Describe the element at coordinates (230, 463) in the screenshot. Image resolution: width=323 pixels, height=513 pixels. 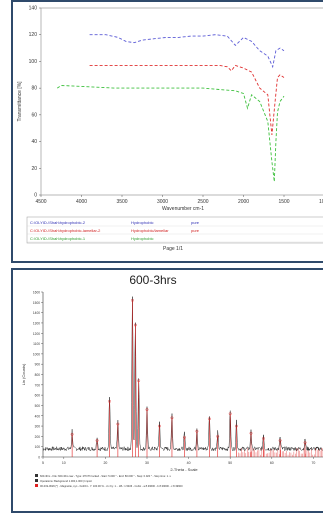
I see `x-tick-label: 50` at that location.